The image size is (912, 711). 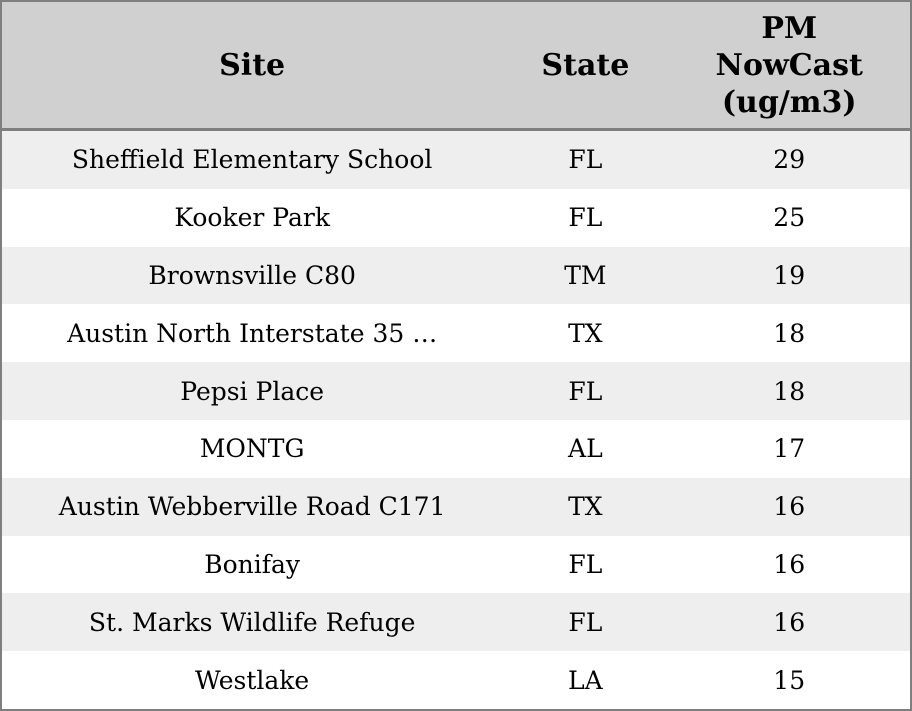 What do you see at coordinates (252, 564) in the screenshot?
I see `cell-site: Bonifay` at bounding box center [252, 564].